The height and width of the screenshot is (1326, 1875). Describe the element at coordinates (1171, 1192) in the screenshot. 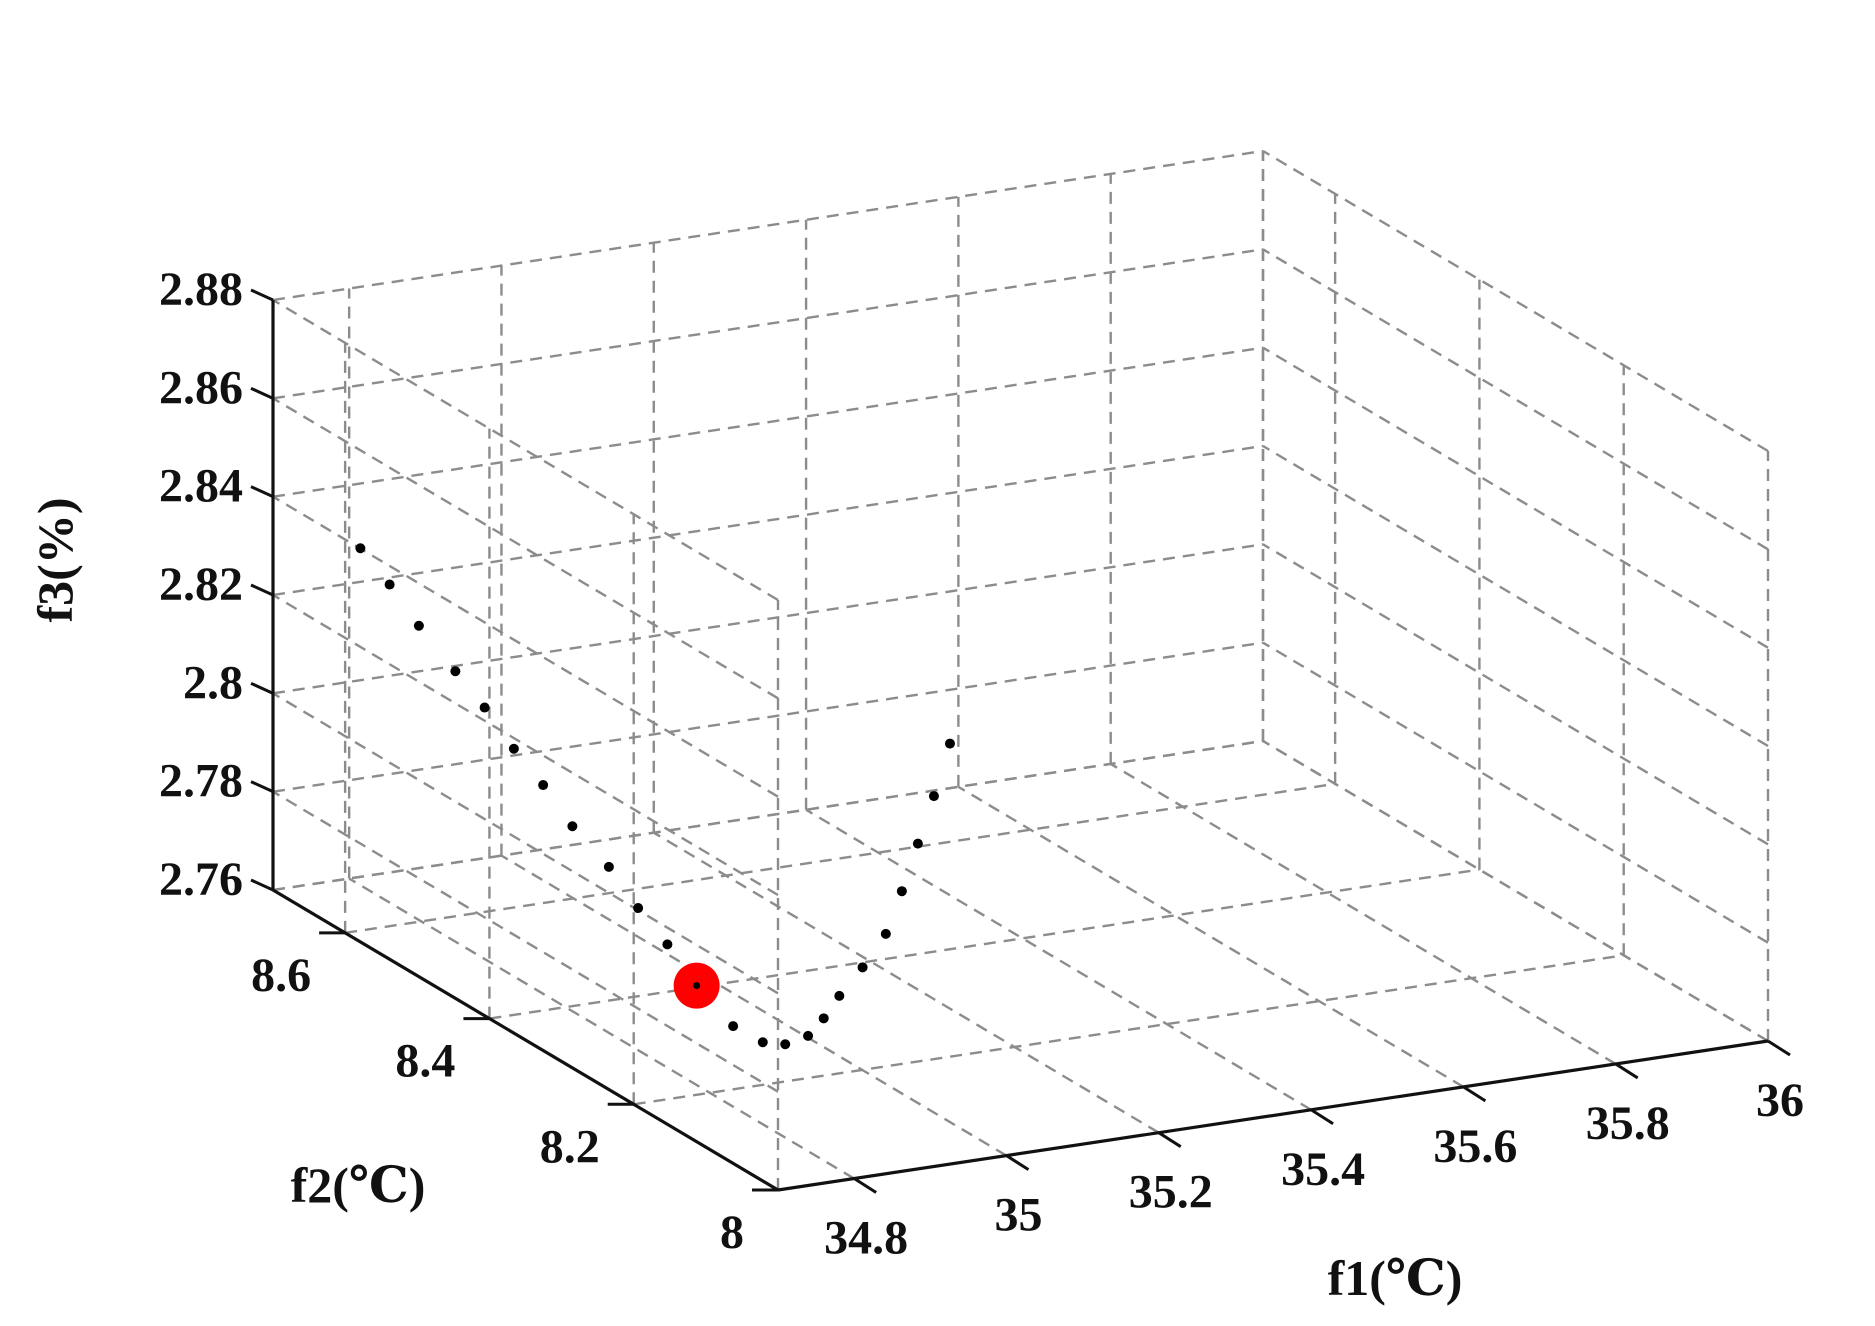

I see `x-tick-label: 35.2` at that location.